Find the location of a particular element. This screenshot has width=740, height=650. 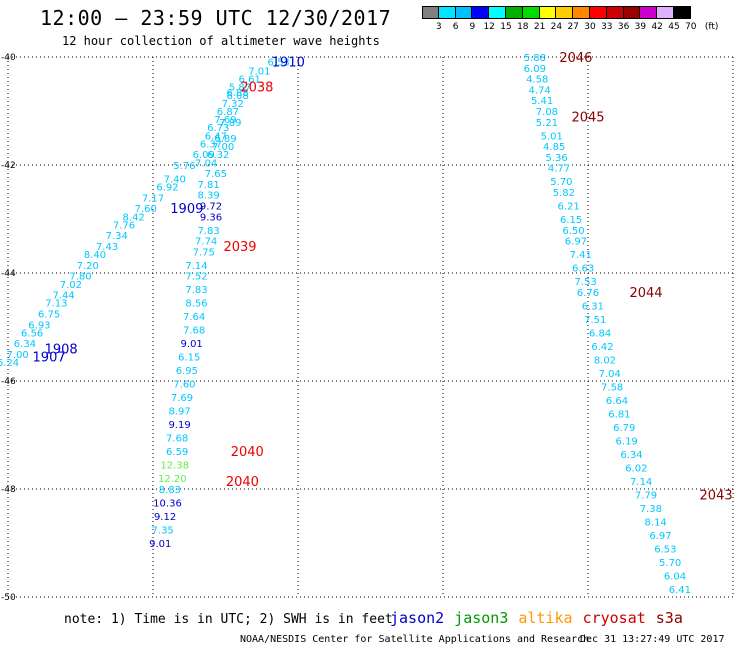

color-scale-label: 30 is located at coordinates (590, 27).